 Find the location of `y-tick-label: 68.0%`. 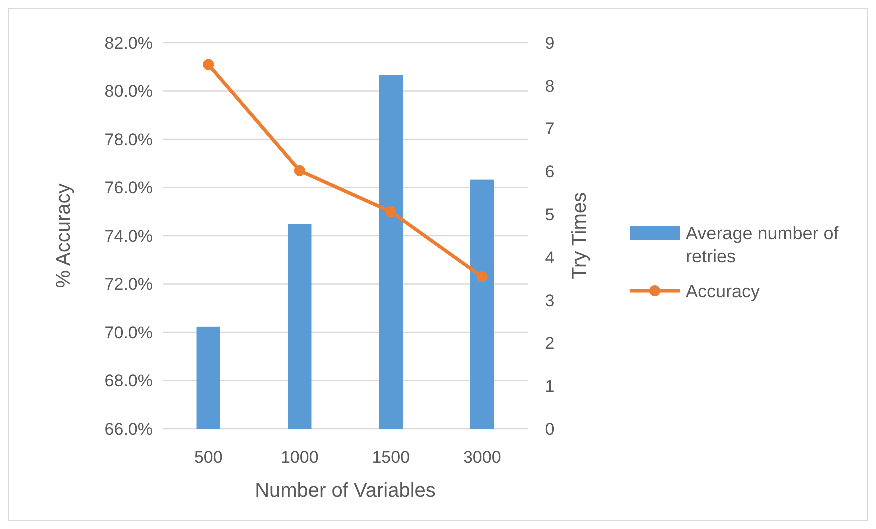

y-tick-label: 68.0% is located at coordinates (128, 381).